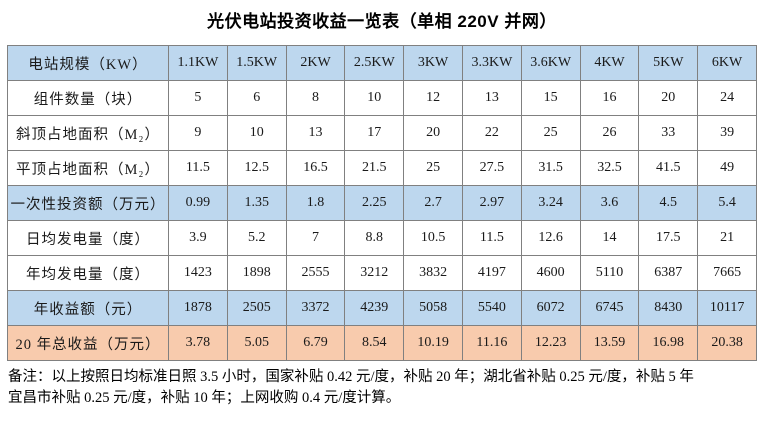  I want to click on cell: 10.19, so click(433, 343).